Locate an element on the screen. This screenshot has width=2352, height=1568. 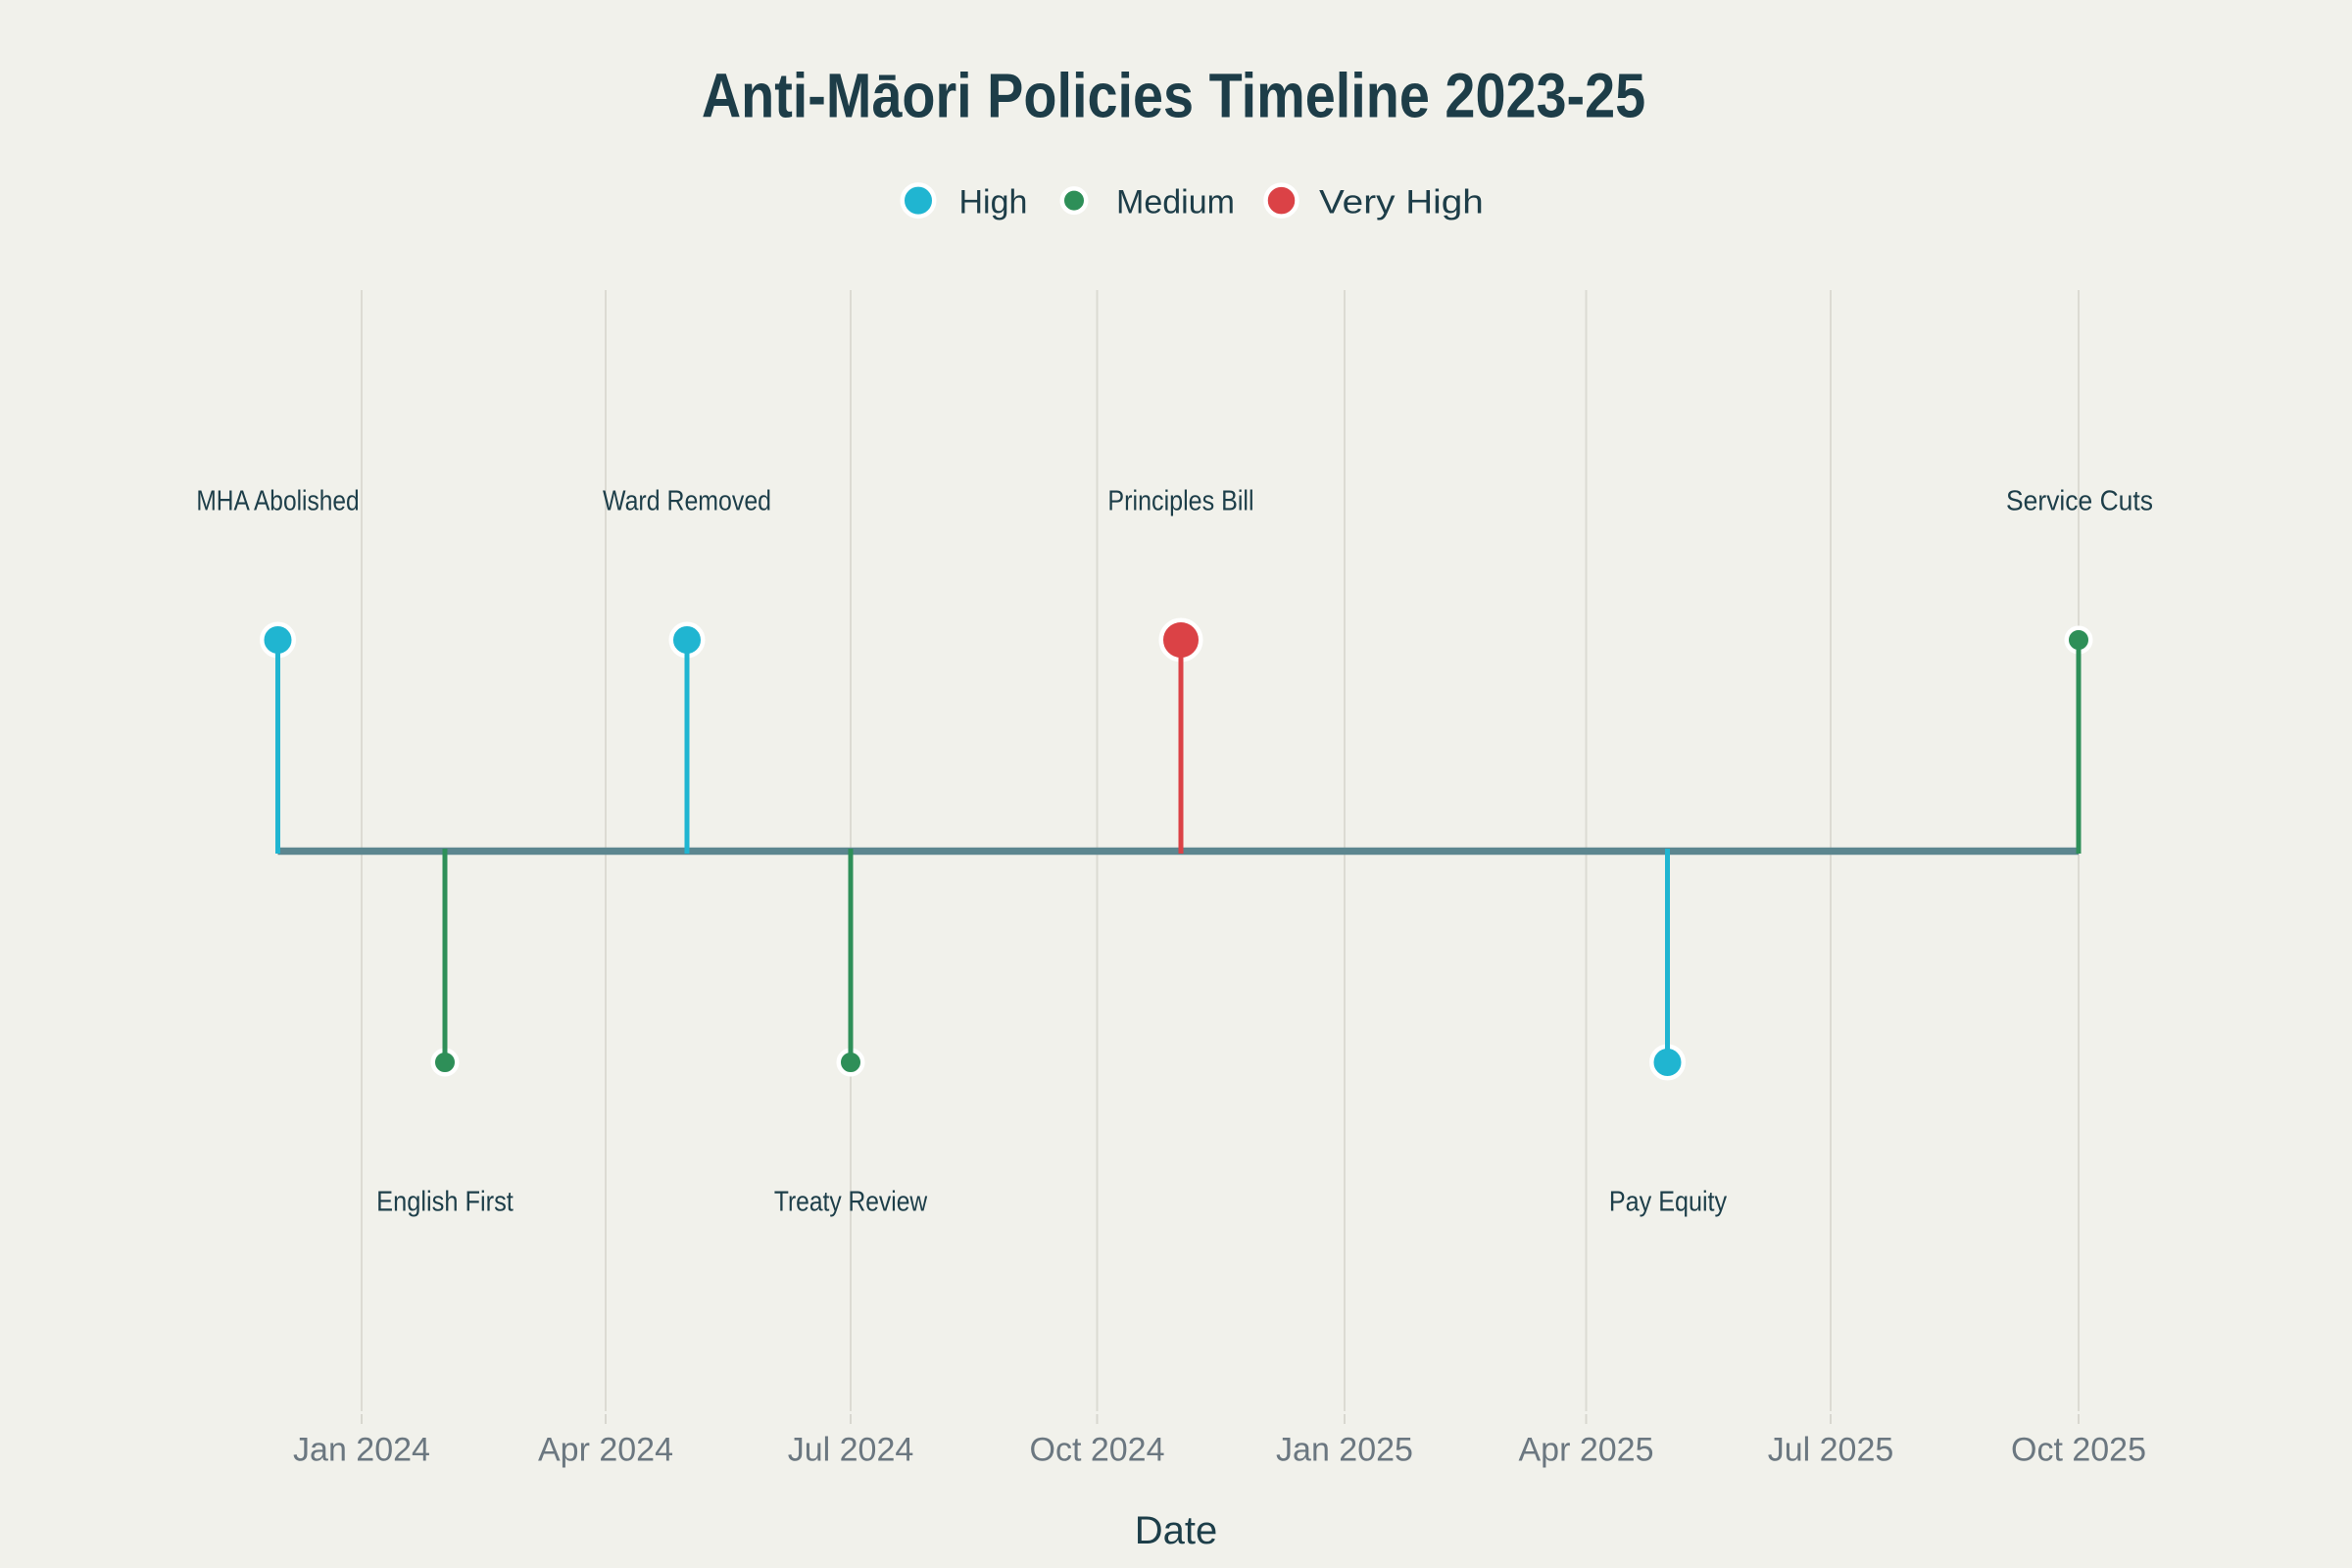
svg-text: Oct 2024 is located at coordinates (1097, 1450).